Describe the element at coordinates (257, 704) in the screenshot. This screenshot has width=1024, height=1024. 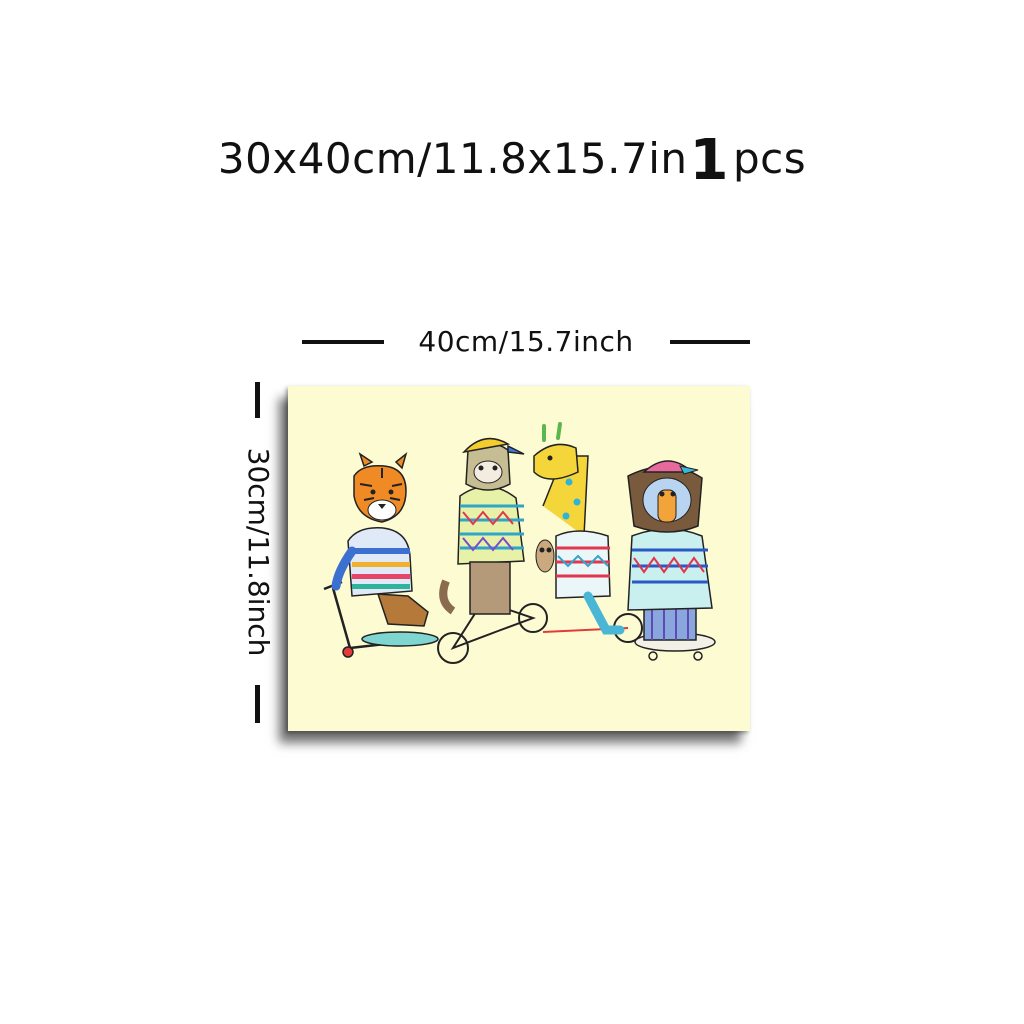
I see `height-line-bottom` at that location.